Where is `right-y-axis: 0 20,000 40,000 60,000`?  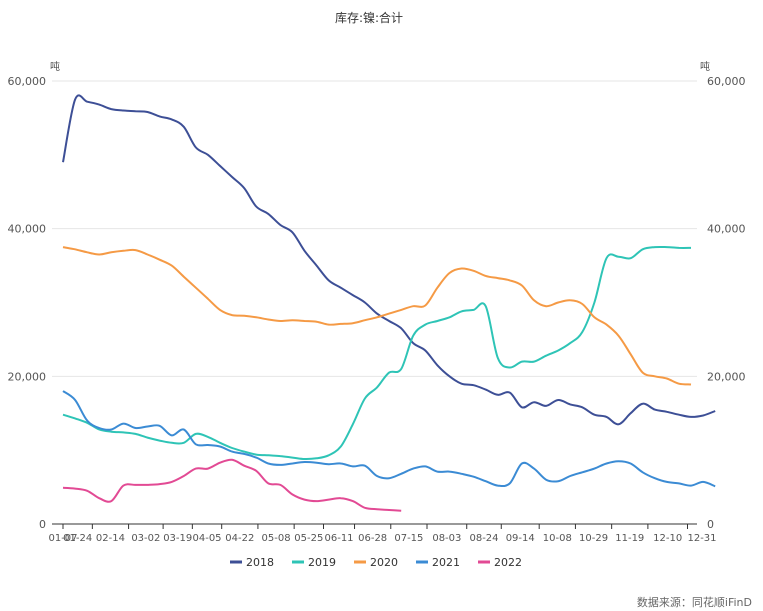 right-y-axis: 0 20,000 40,000 60,000 is located at coordinates (726, 303).